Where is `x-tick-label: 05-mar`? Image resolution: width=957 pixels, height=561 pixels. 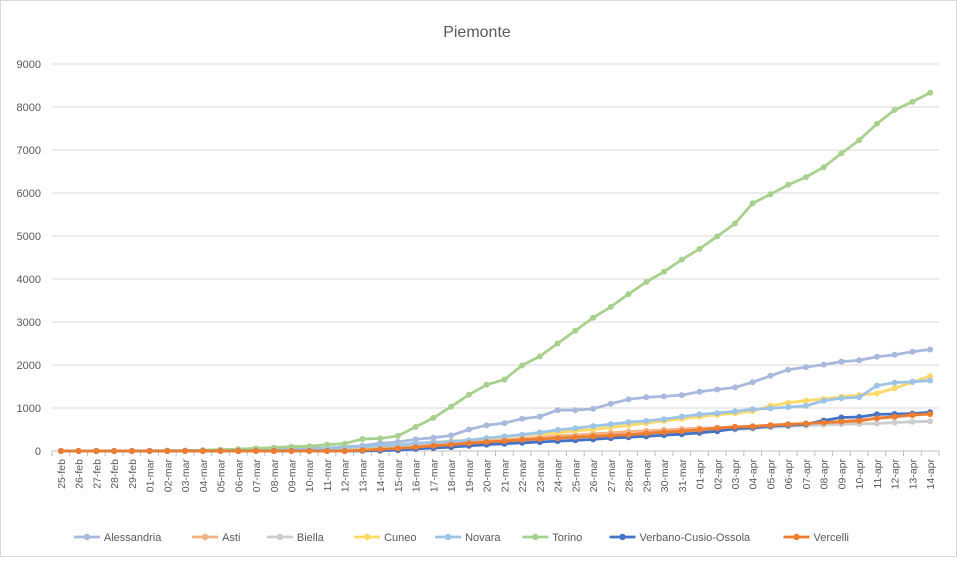
x-tick-label: 05-mar is located at coordinates (222, 476).